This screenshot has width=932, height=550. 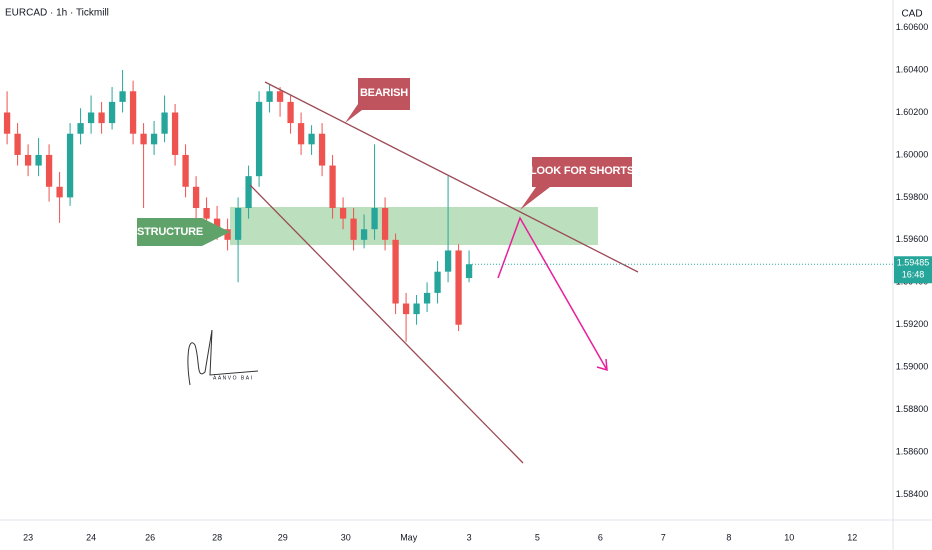 I want to click on x-tick-label: 10, so click(x=789, y=537).